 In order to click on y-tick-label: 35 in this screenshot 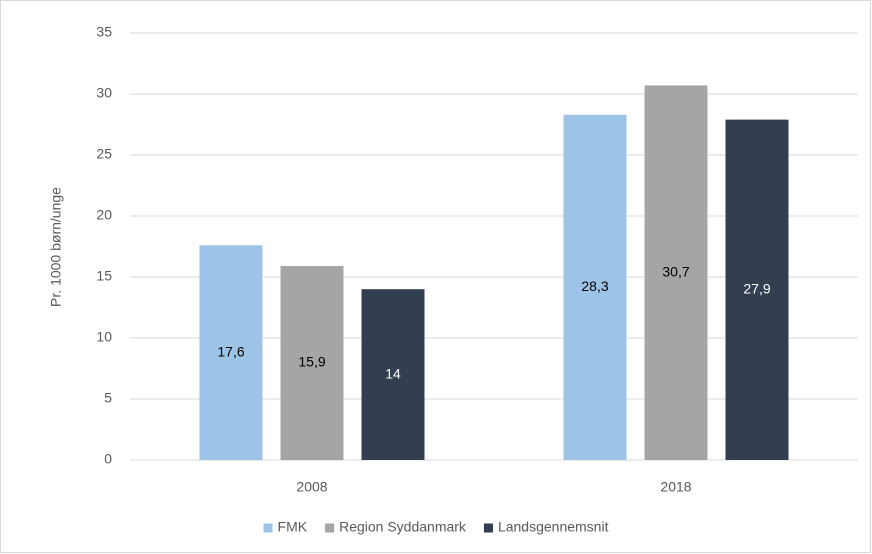, I will do `click(104, 32)`.